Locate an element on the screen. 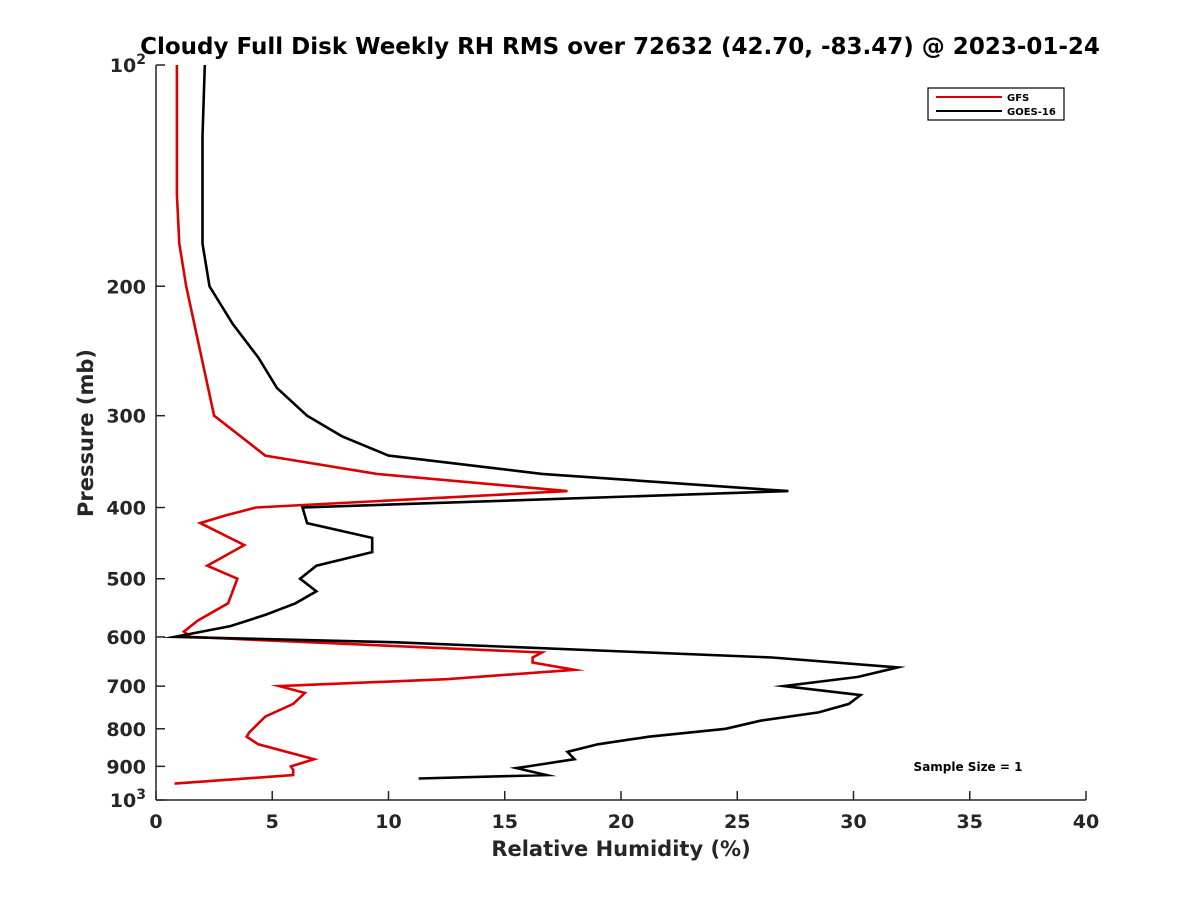 The width and height of the screenshot is (1200, 900). y-tick-label: 300 is located at coordinates (126, 417).